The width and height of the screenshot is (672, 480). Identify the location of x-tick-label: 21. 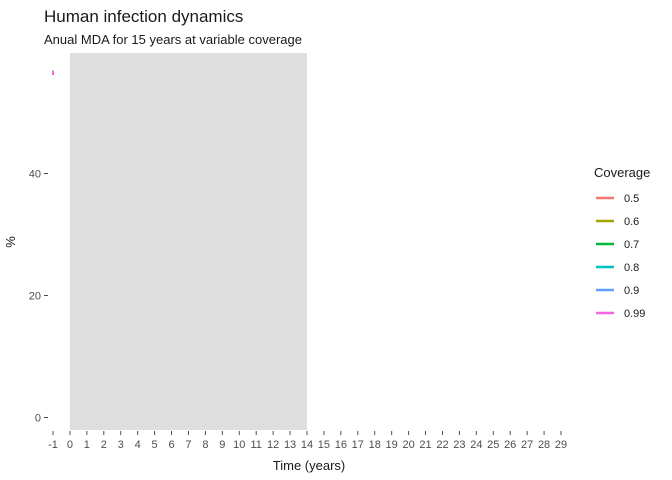
(425, 445).